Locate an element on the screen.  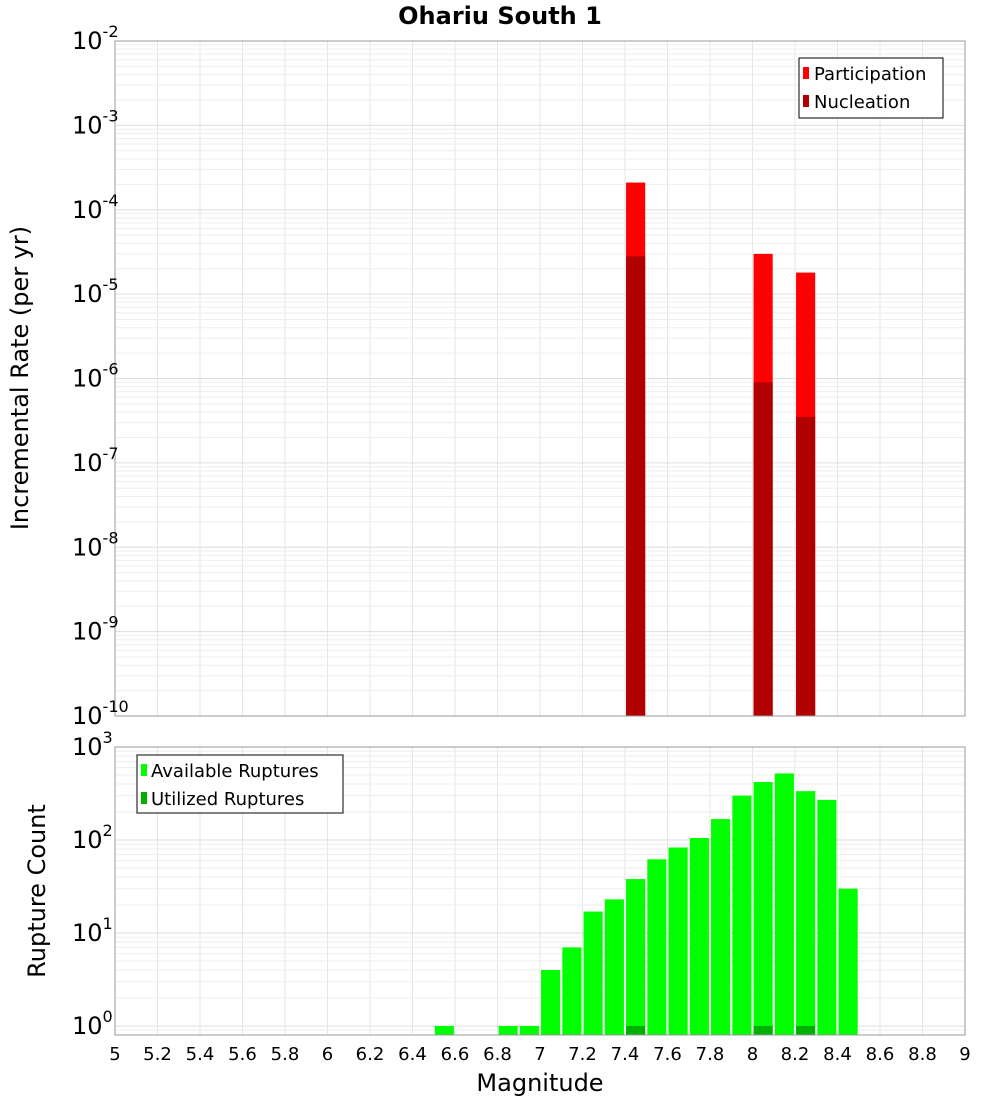
x-tick-label: 6.4 is located at coordinates (412, 1054).